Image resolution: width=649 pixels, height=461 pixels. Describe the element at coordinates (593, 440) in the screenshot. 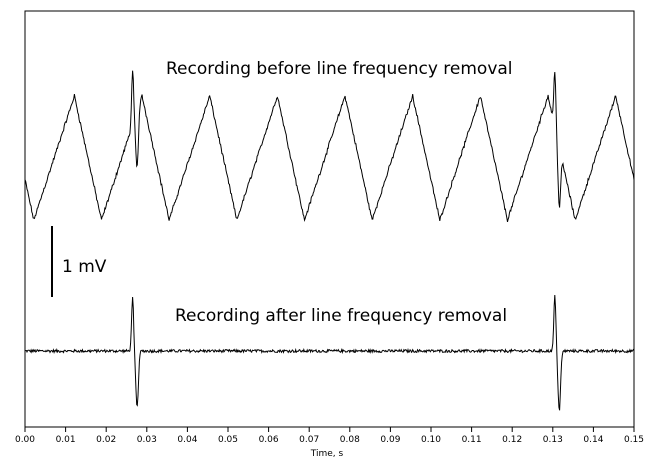

I see `x-tick-label: 0.14` at that location.